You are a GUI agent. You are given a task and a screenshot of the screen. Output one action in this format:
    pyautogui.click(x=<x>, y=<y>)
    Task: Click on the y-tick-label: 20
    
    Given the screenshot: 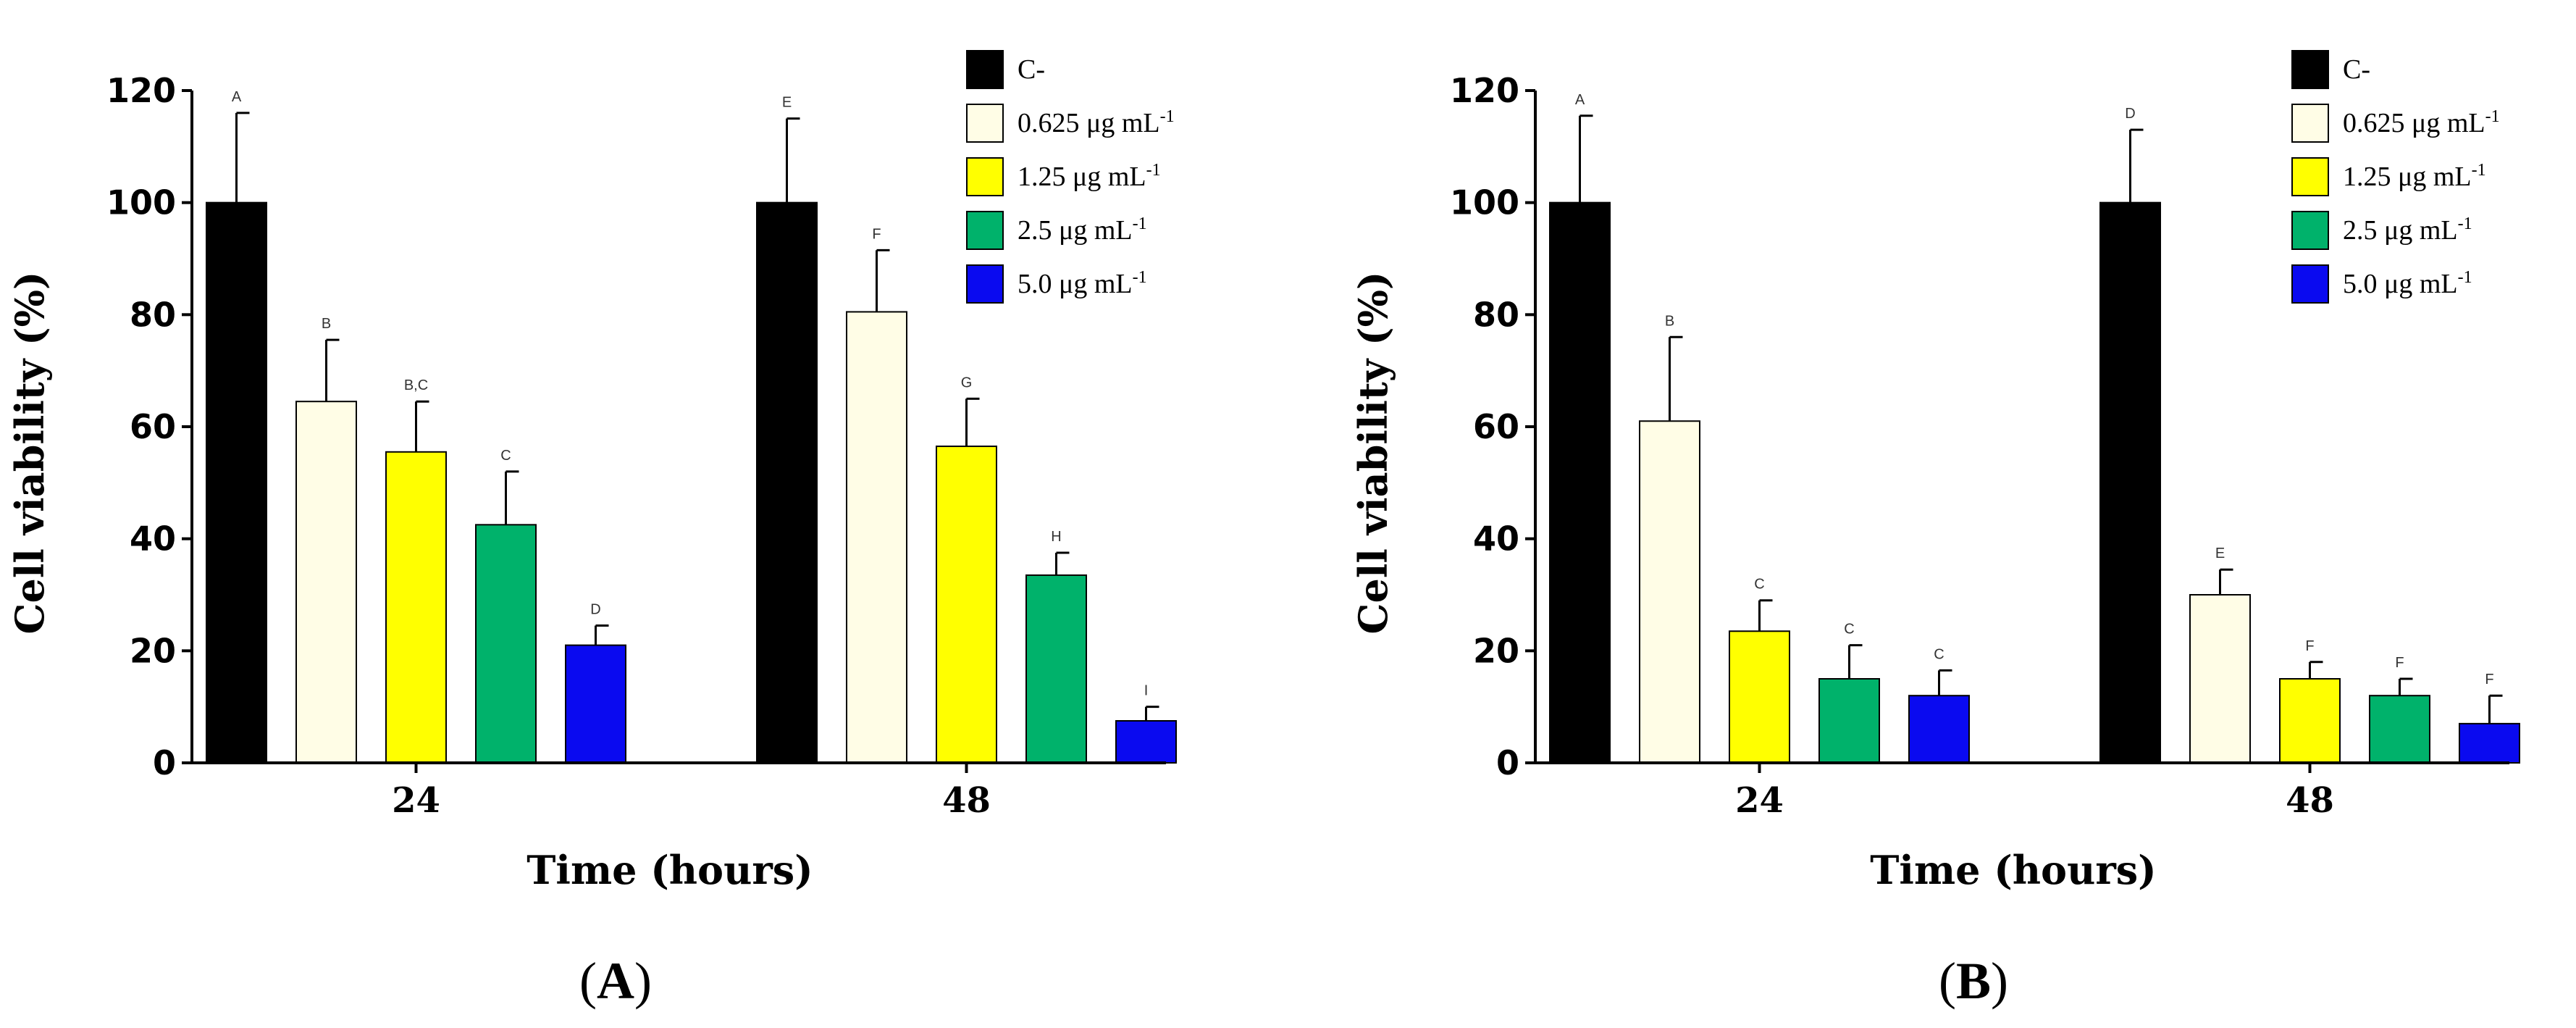 What is the action you would take?
    pyautogui.click(x=153, y=650)
    